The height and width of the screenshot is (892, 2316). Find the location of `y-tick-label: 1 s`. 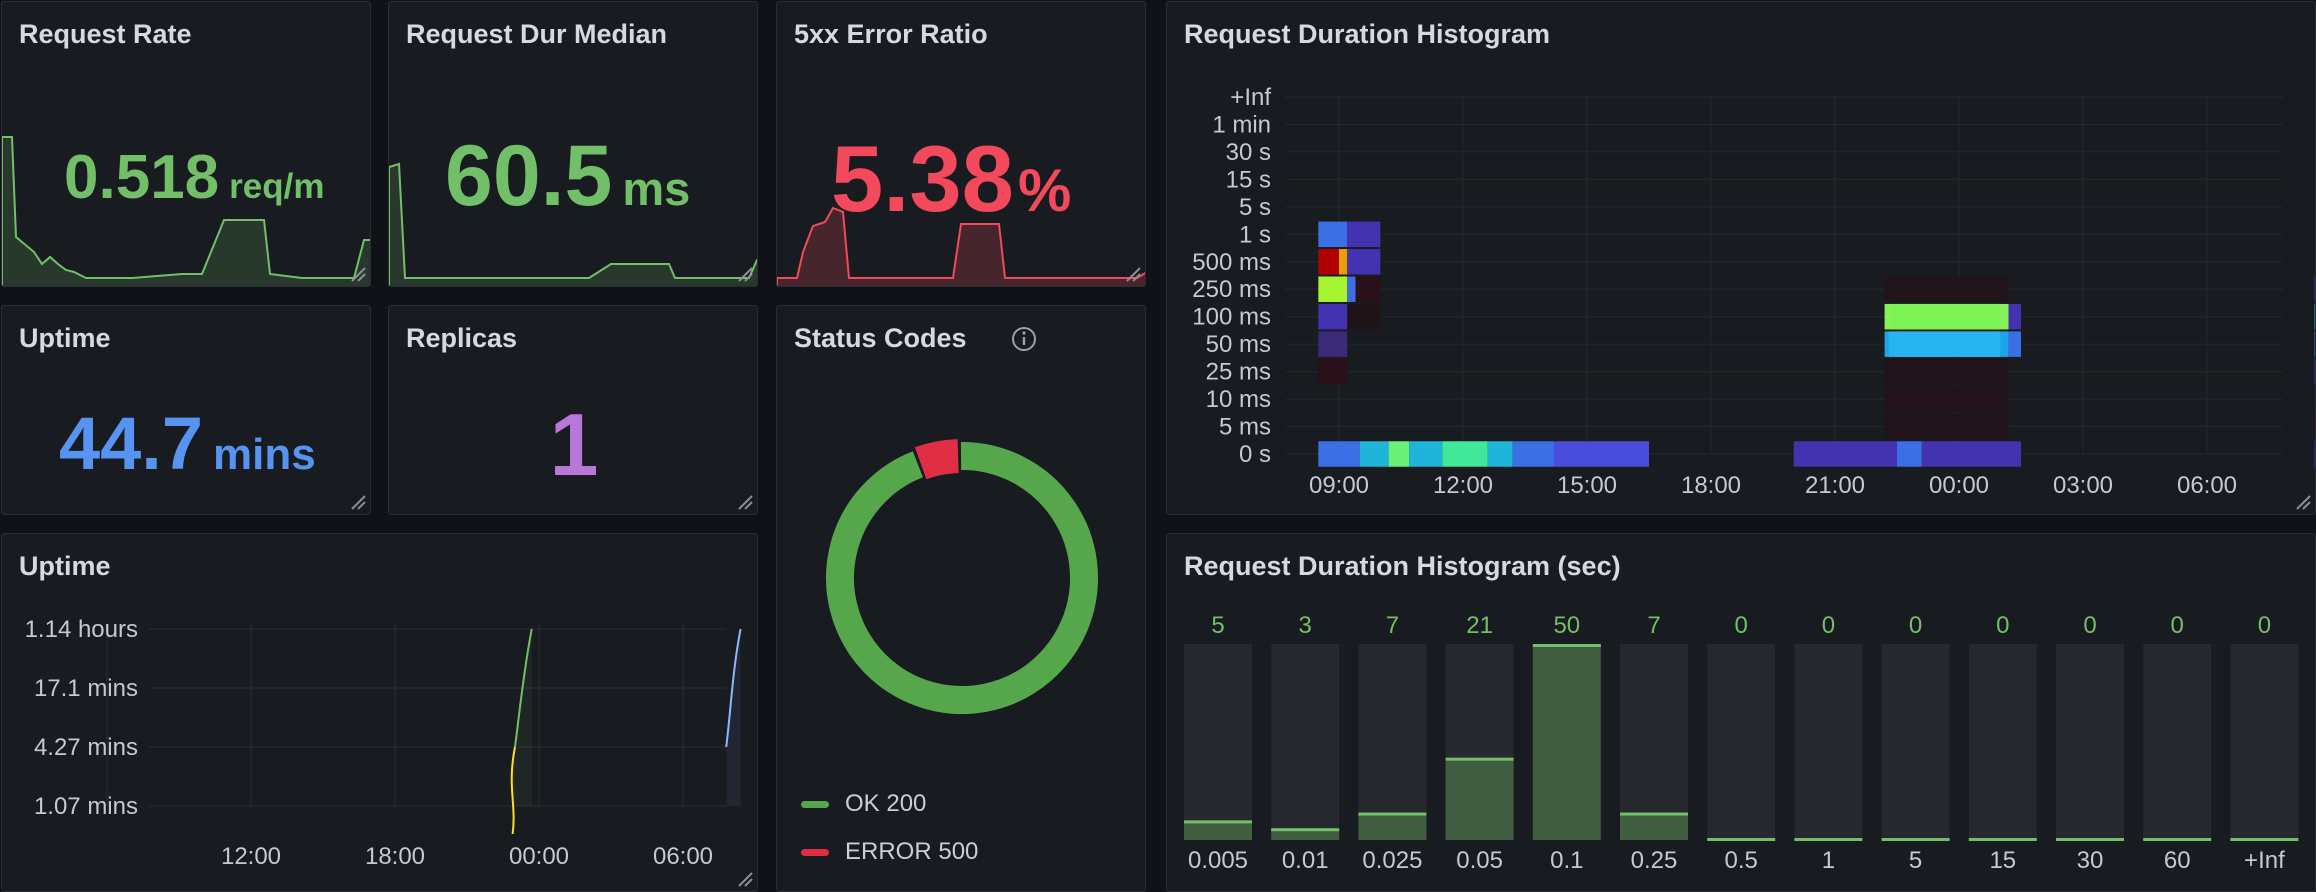

y-tick-label: 1 s is located at coordinates (1255, 234).